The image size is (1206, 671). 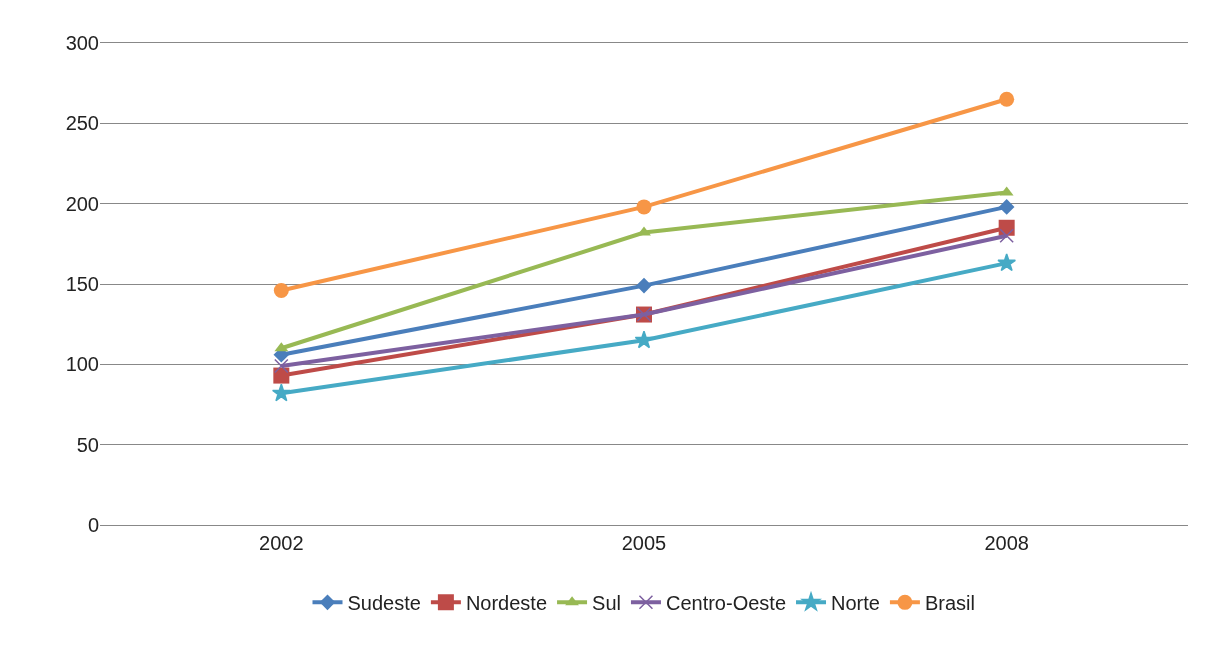 I want to click on legend-label: Centro-Oeste, so click(x=726, y=603).